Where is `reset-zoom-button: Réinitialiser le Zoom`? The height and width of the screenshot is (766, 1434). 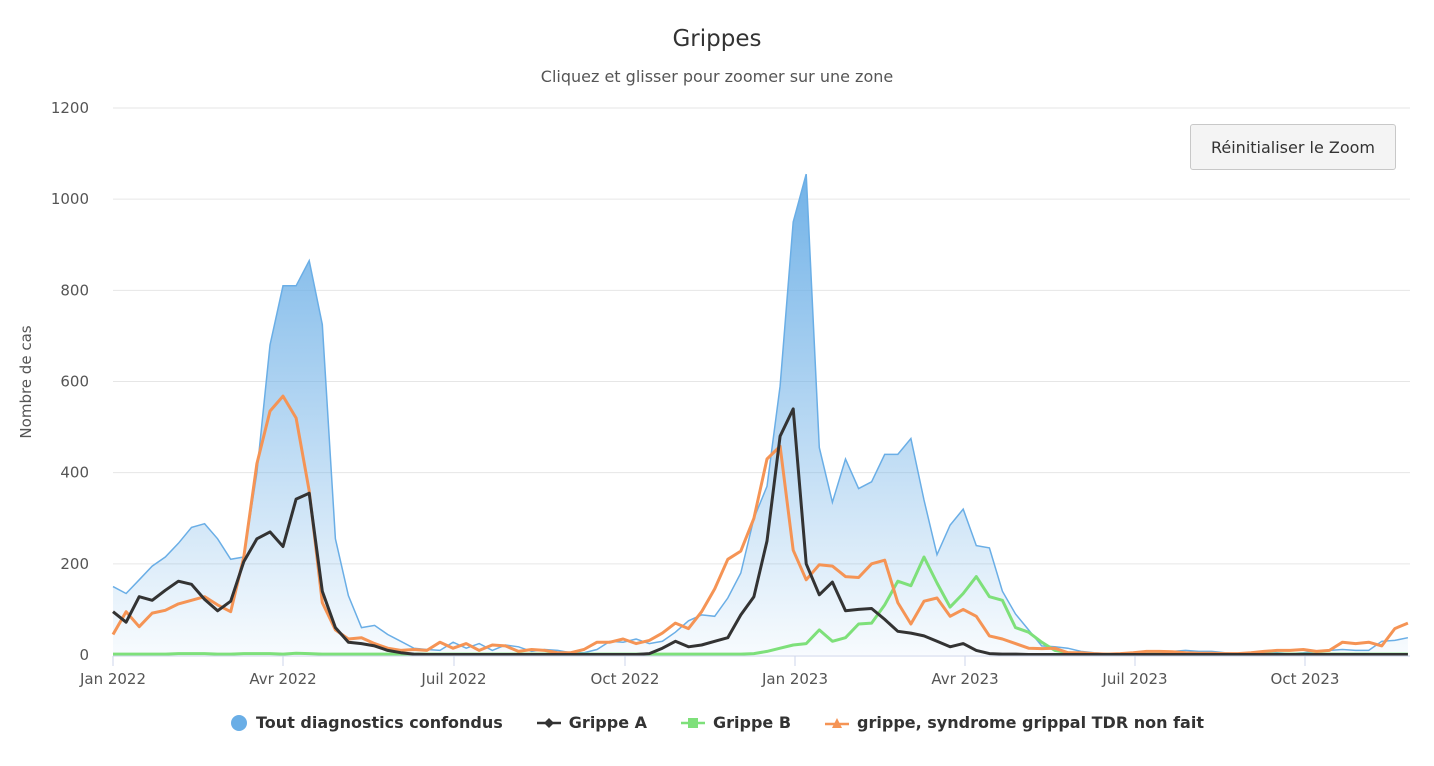
reset-zoom-button: Réinitialiser le Zoom is located at coordinates (1293, 147).